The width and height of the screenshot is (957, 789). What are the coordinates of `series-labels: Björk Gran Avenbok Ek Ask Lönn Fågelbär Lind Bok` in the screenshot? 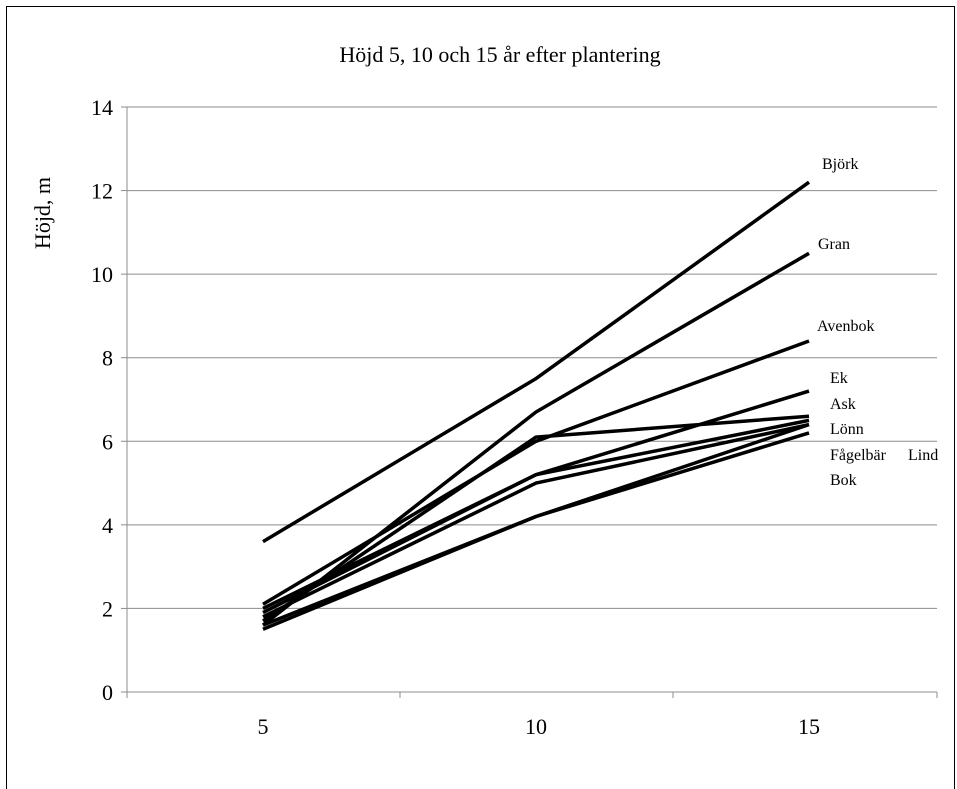 It's located at (877, 322).